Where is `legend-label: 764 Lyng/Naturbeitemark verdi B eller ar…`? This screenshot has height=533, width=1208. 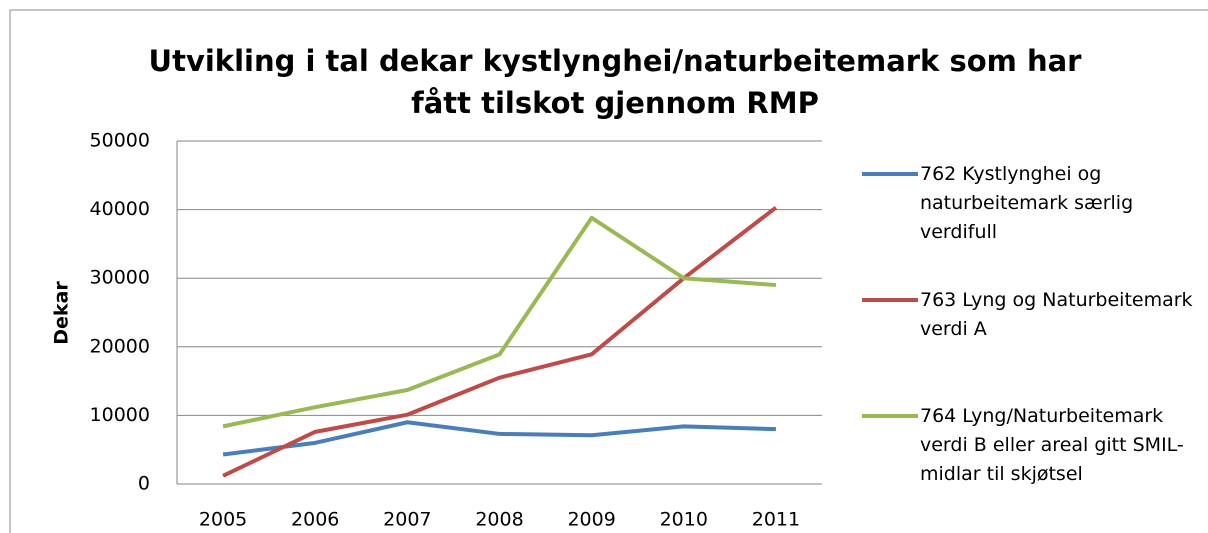
legend-label: 764 Lyng/Naturbeitemark verdi B eller ar… is located at coordinates (1052, 445).